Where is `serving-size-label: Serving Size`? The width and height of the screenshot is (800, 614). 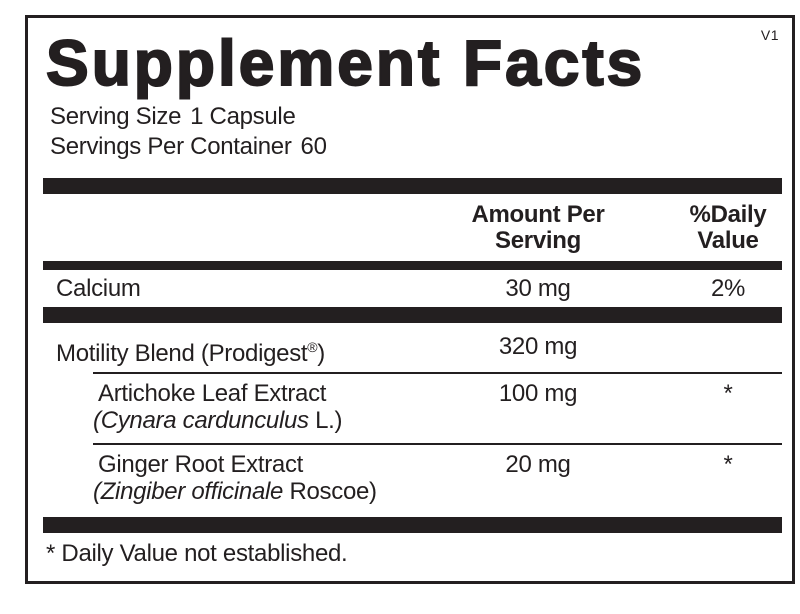 serving-size-label: Serving Size is located at coordinates (116, 116).